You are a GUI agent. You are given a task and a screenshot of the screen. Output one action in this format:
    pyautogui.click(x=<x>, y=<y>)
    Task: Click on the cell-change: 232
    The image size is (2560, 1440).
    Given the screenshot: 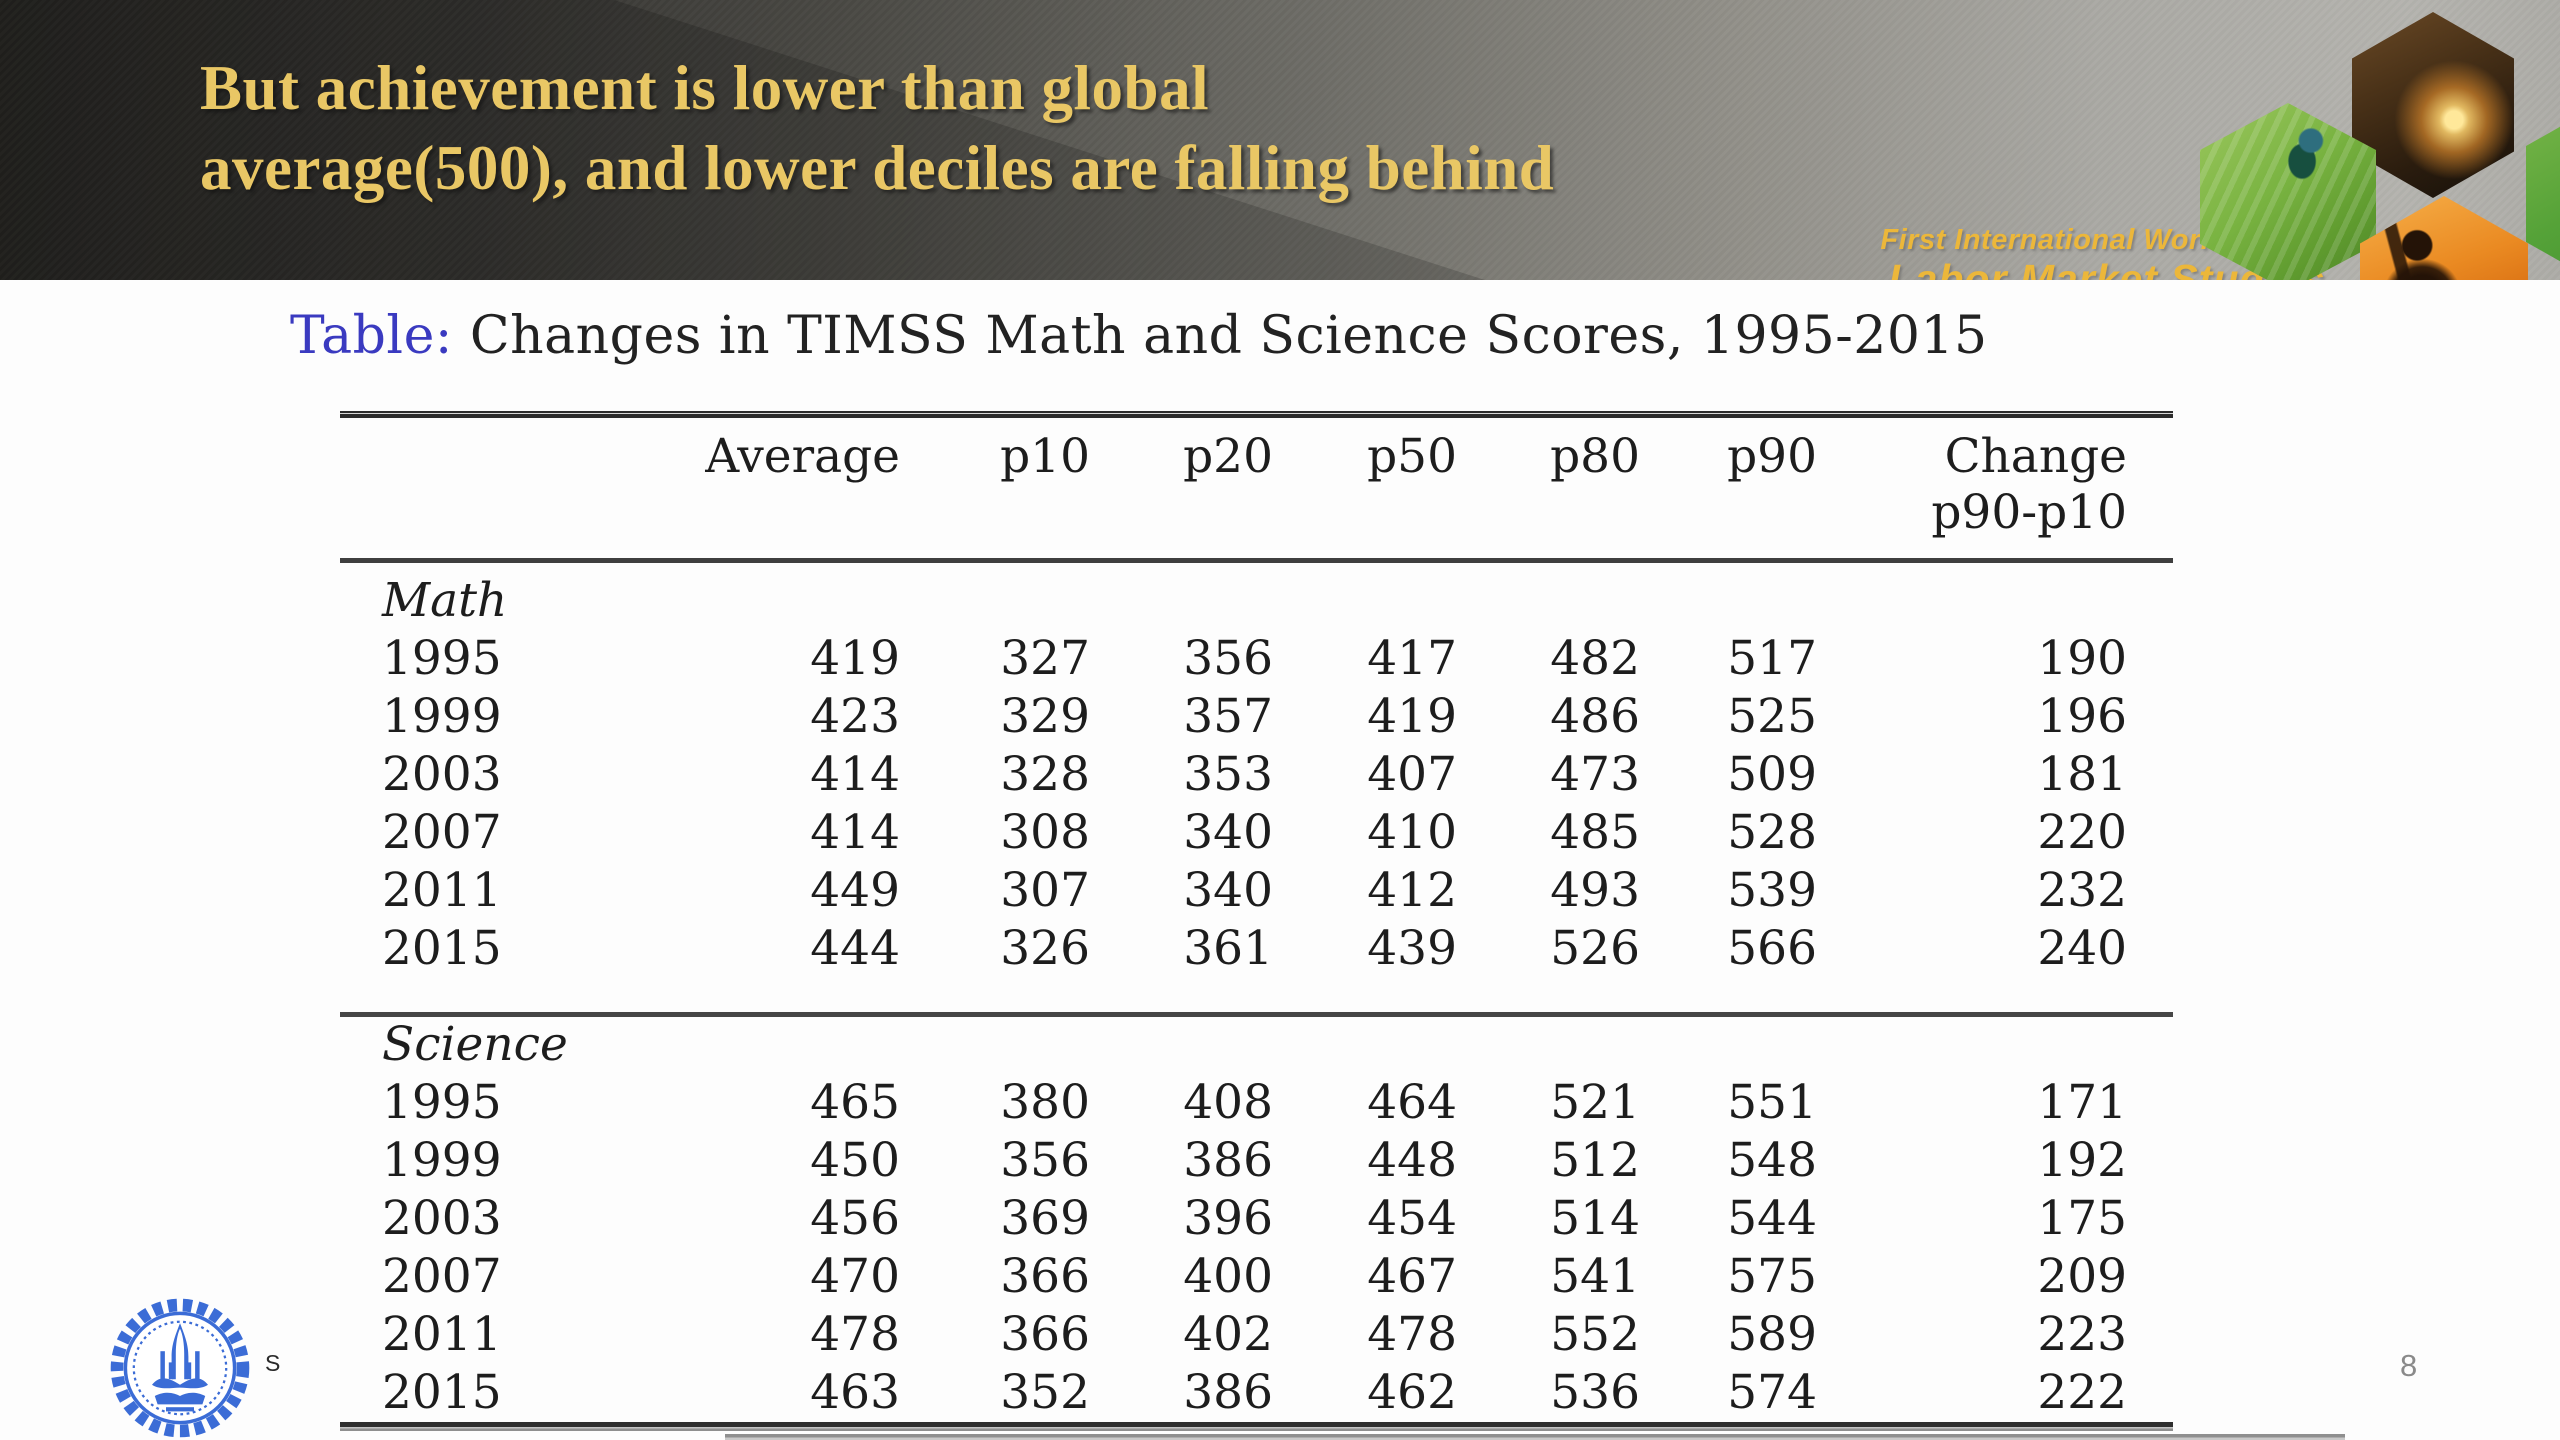 What is the action you would take?
    pyautogui.click(x=2082, y=890)
    